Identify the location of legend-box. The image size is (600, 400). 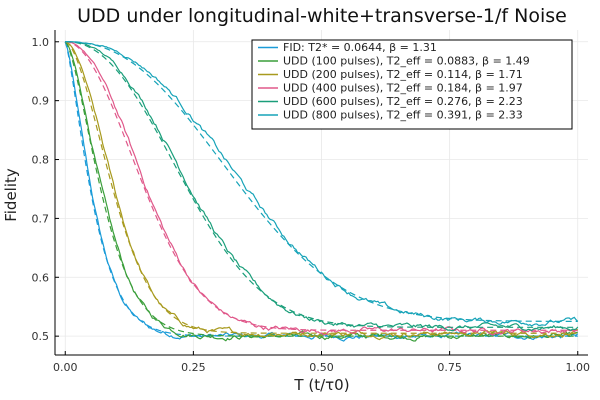
(412, 84).